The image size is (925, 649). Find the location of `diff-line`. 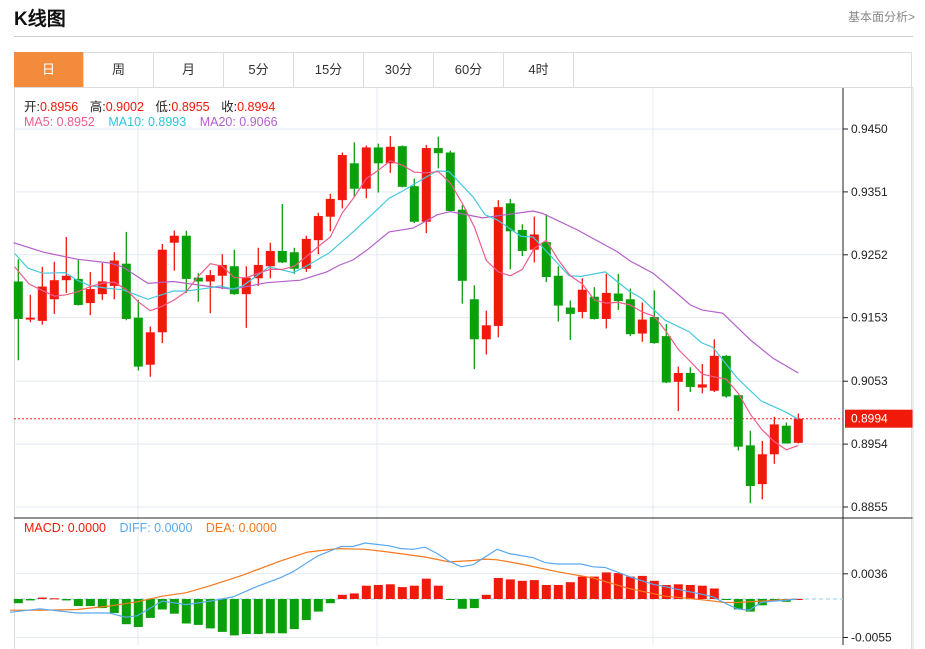

diff-line is located at coordinates (403, 580).